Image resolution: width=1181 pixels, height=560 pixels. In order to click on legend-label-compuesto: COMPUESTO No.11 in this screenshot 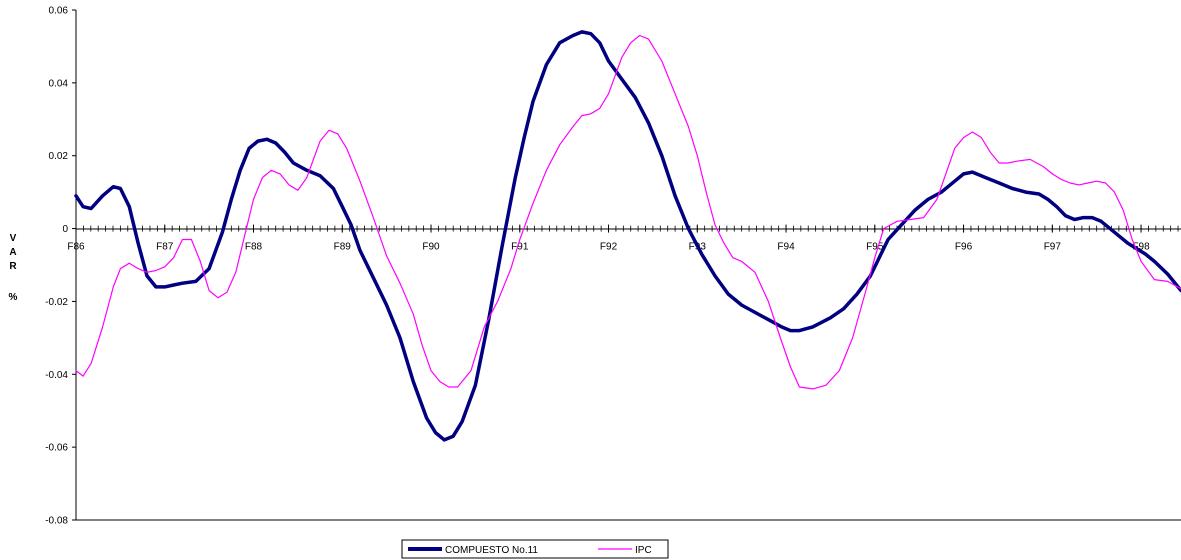, I will do `click(491, 550)`.